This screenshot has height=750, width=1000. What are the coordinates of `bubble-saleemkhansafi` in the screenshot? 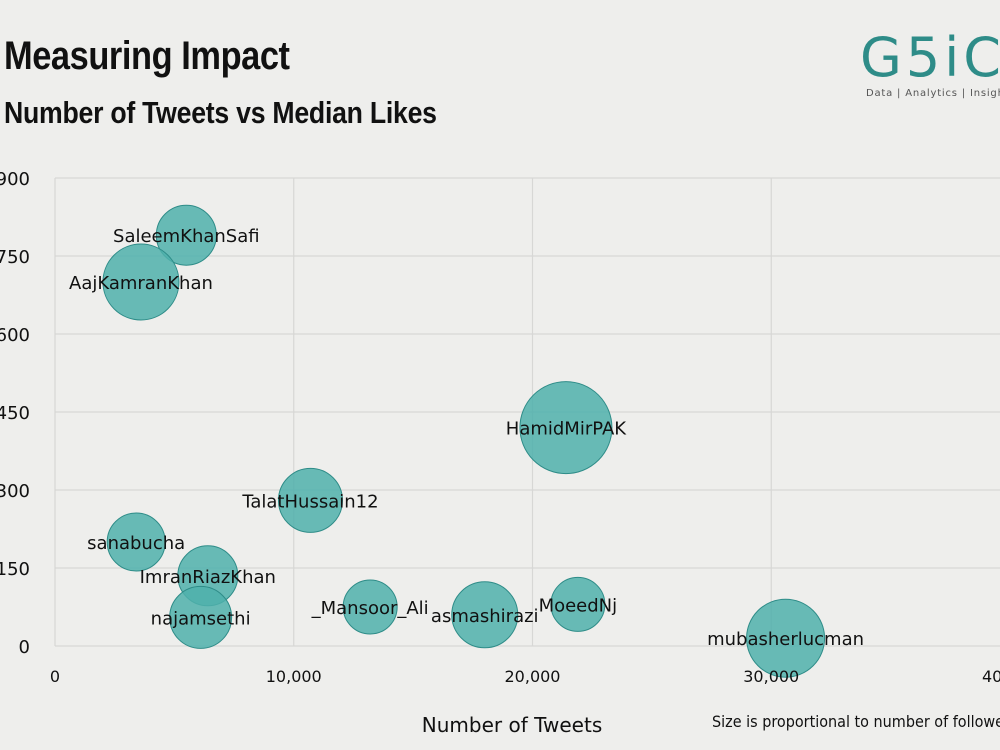 It's located at (186, 235).